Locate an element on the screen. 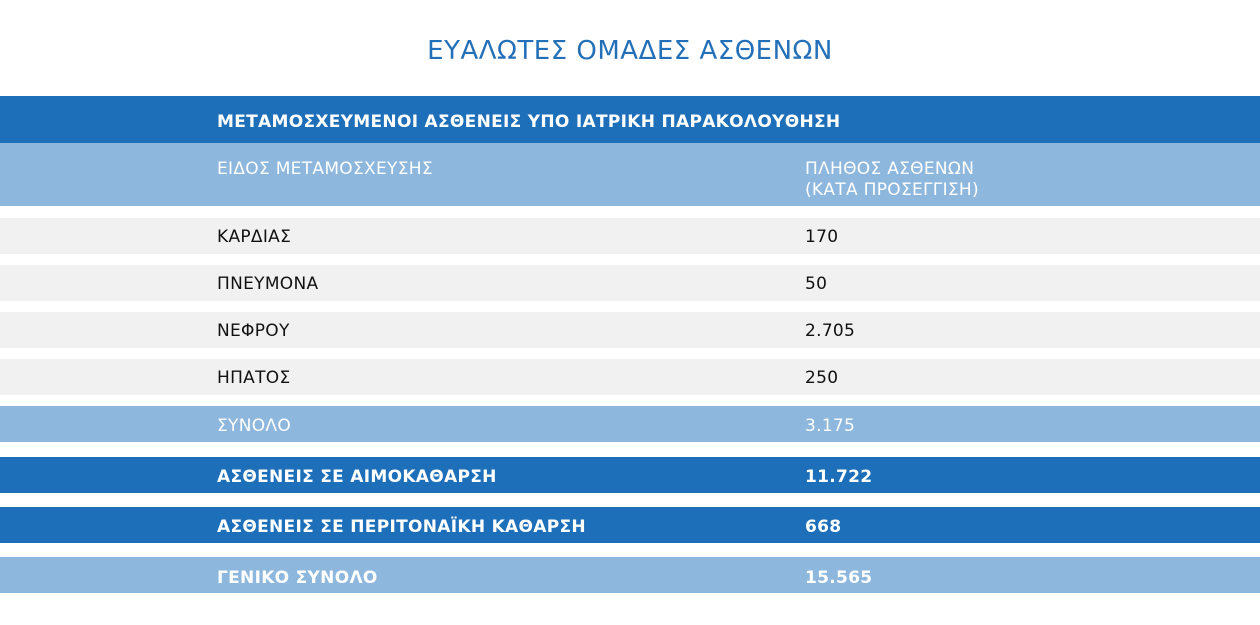  subtotal-row: ΣΥΝΟΛΟ 3.175 is located at coordinates (630, 424).